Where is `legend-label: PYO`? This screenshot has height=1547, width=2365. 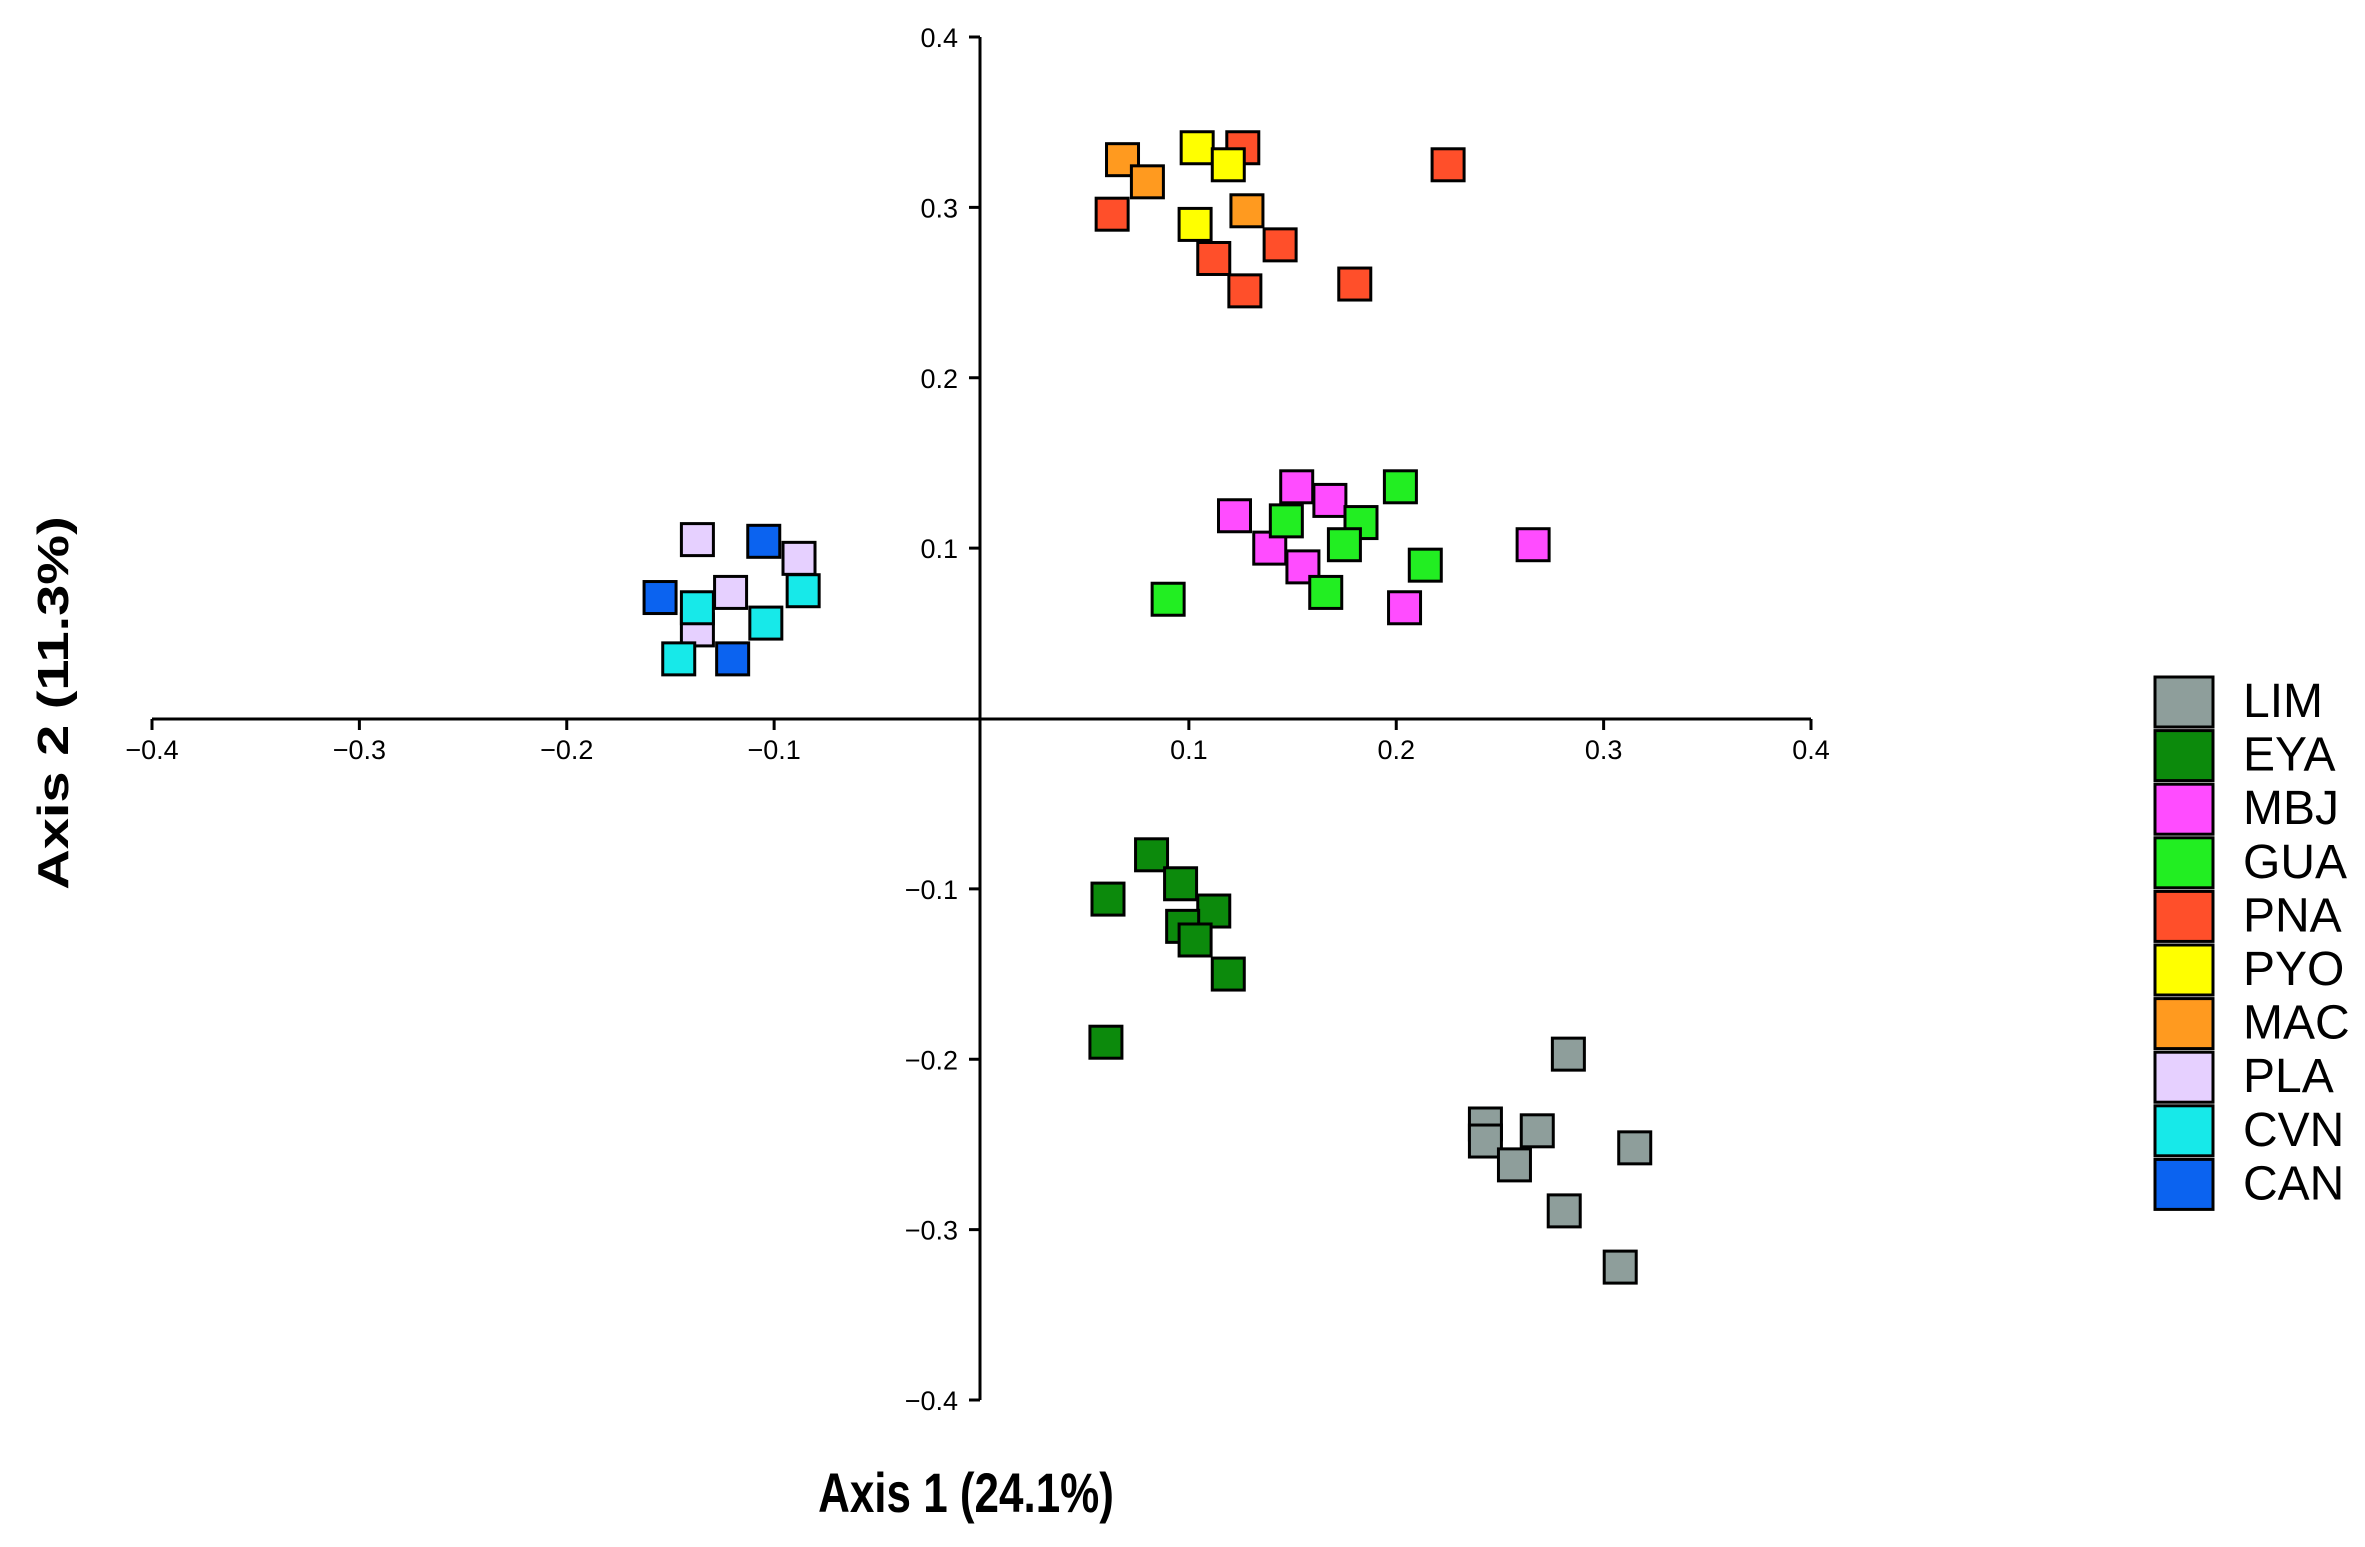
legend-label: PYO is located at coordinates (2293, 969).